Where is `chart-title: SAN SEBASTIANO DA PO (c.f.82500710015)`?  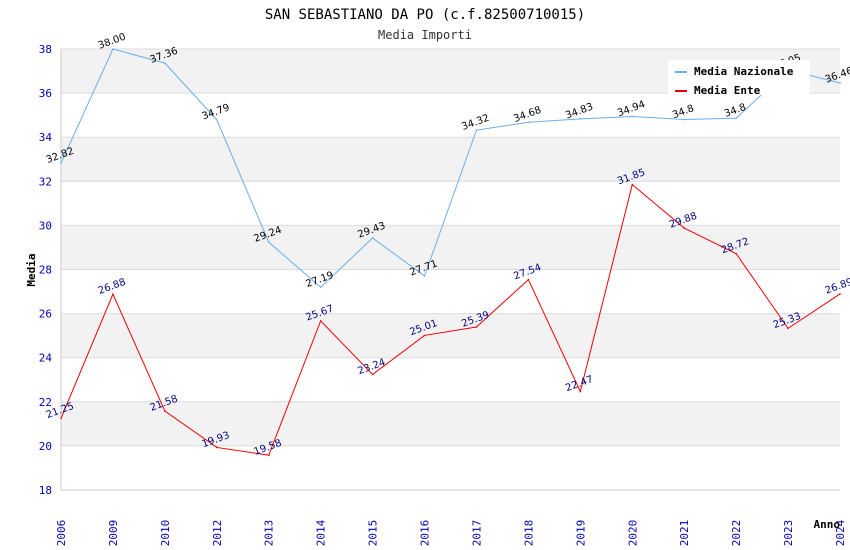
chart-title: SAN SEBASTIANO DA PO (c.f.82500710015) is located at coordinates (425, 15).